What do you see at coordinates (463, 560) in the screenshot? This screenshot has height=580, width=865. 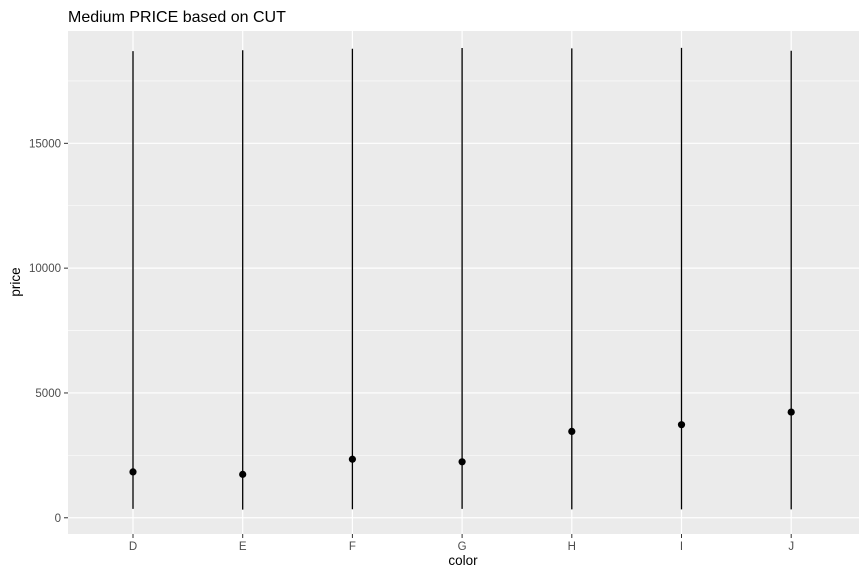 I see `x-axis-title: color` at bounding box center [463, 560].